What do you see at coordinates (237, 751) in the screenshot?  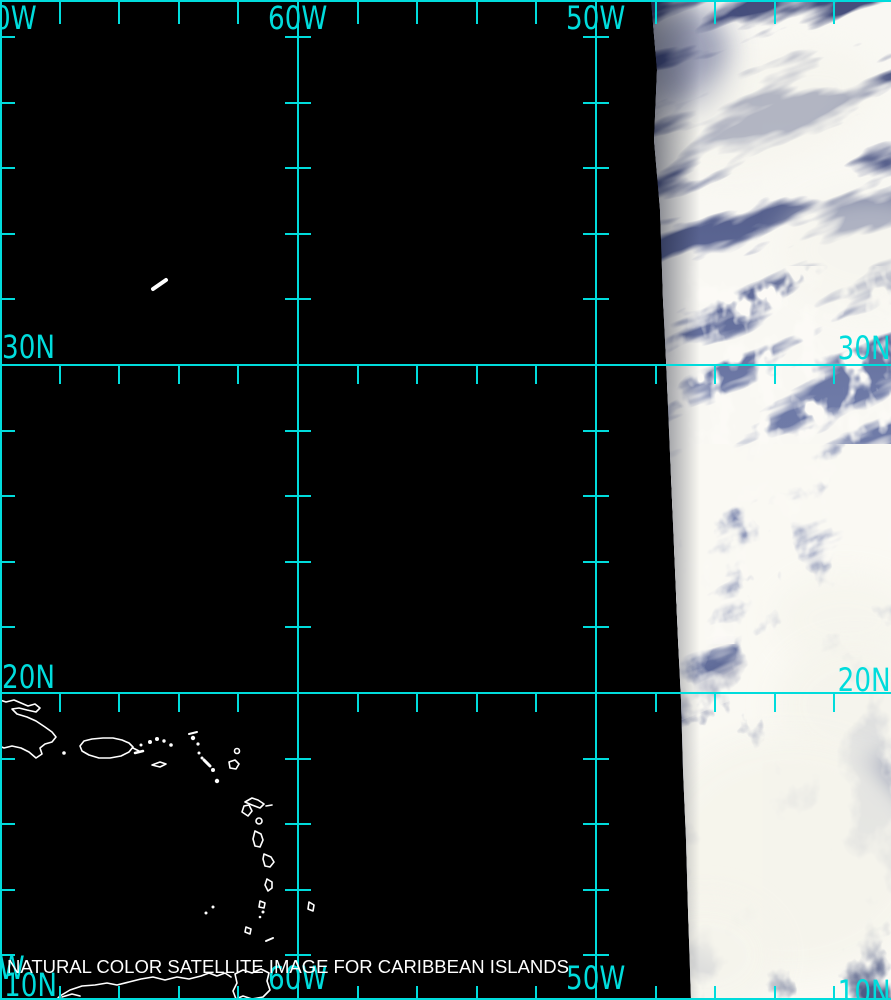 I see `barbuda-island` at bounding box center [237, 751].